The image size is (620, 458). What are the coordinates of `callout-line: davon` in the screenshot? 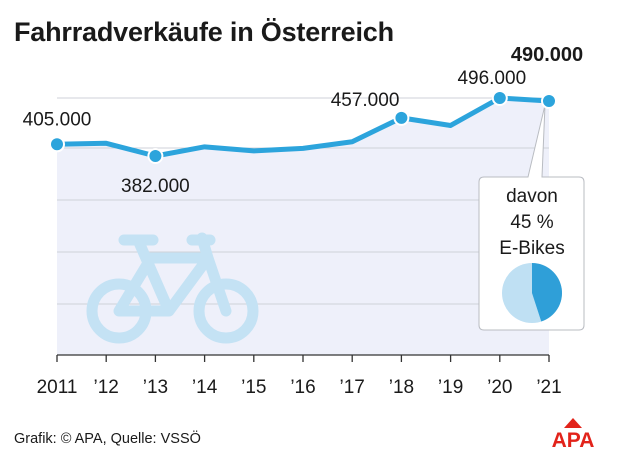 It's located at (532, 196).